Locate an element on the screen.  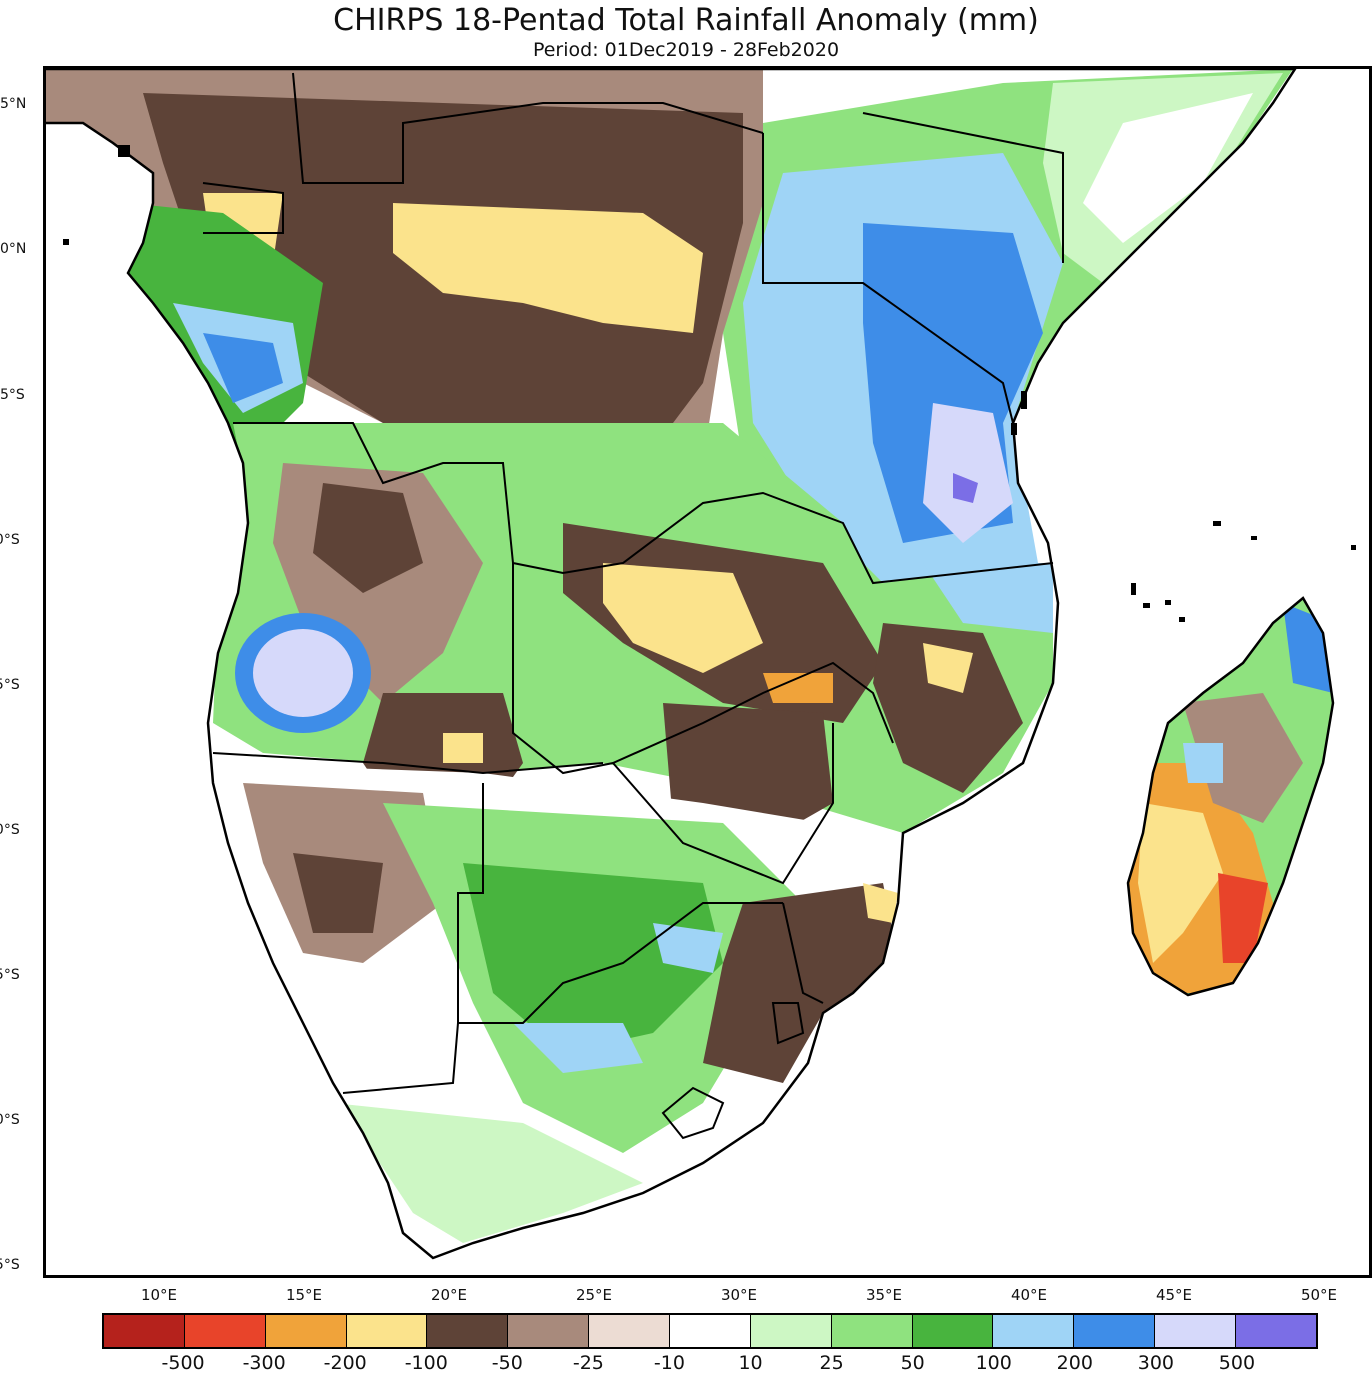
colorbar-tick-label: -50 is located at coordinates (507, 1363).